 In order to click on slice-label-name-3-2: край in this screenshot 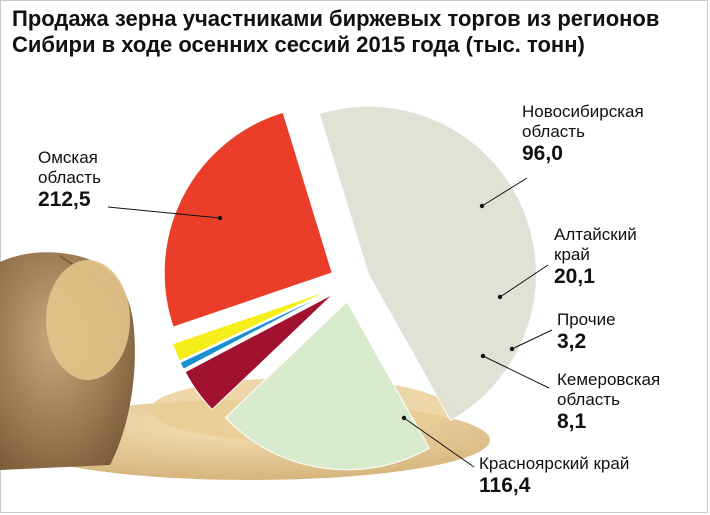, I will do `click(572, 254)`.